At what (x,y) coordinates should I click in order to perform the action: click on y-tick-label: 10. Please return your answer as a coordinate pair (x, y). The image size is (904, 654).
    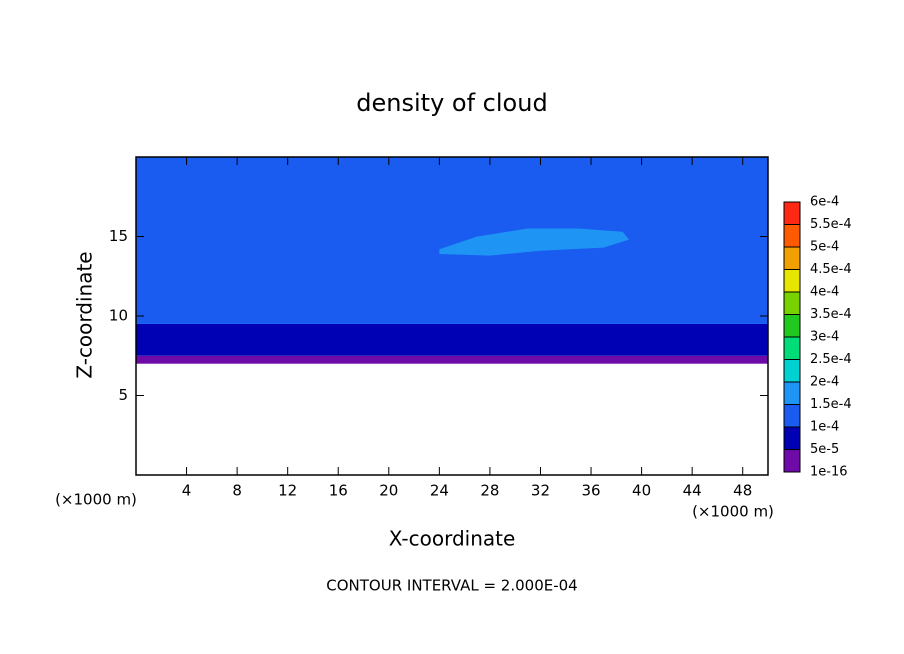
    Looking at the image, I should click on (118, 316).